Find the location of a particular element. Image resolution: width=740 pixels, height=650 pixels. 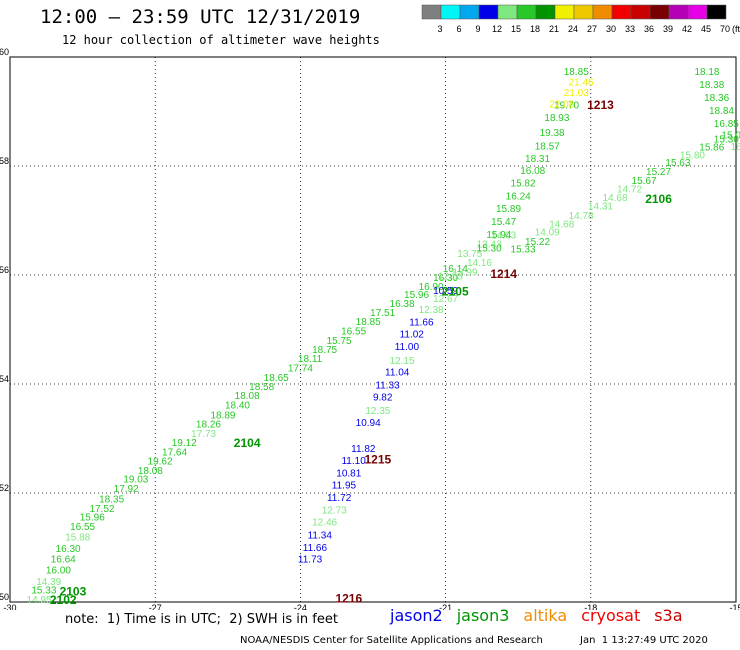

wave-height-point: 17.51 is located at coordinates (382, 313).